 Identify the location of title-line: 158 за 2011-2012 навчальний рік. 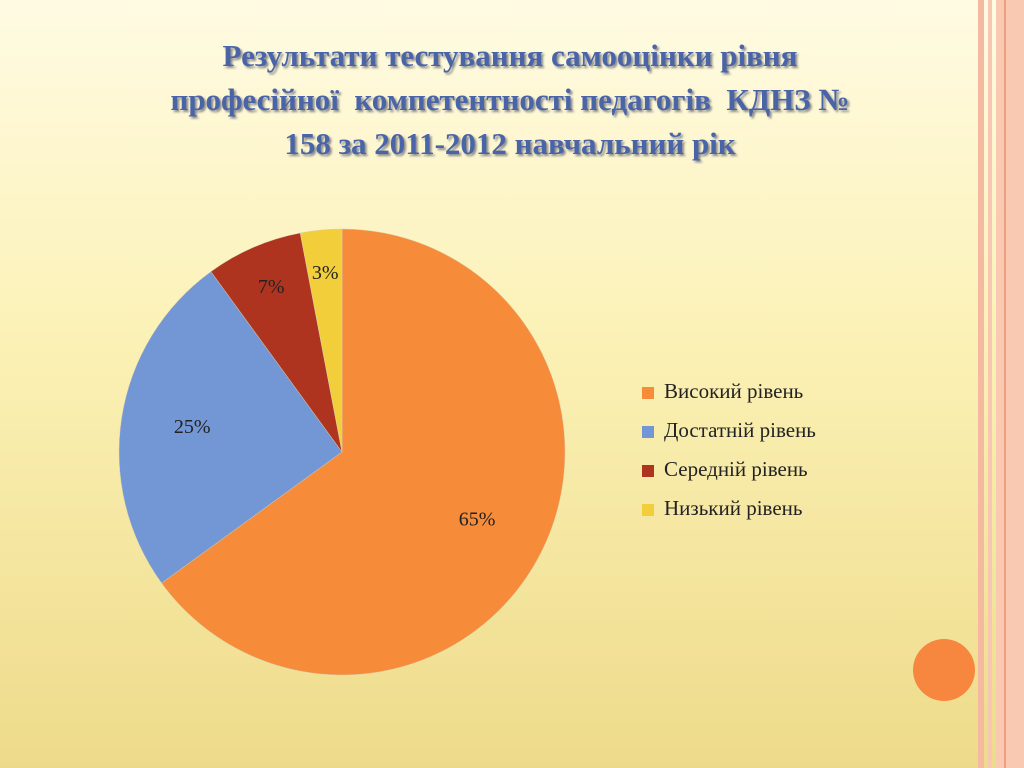
(510, 143).